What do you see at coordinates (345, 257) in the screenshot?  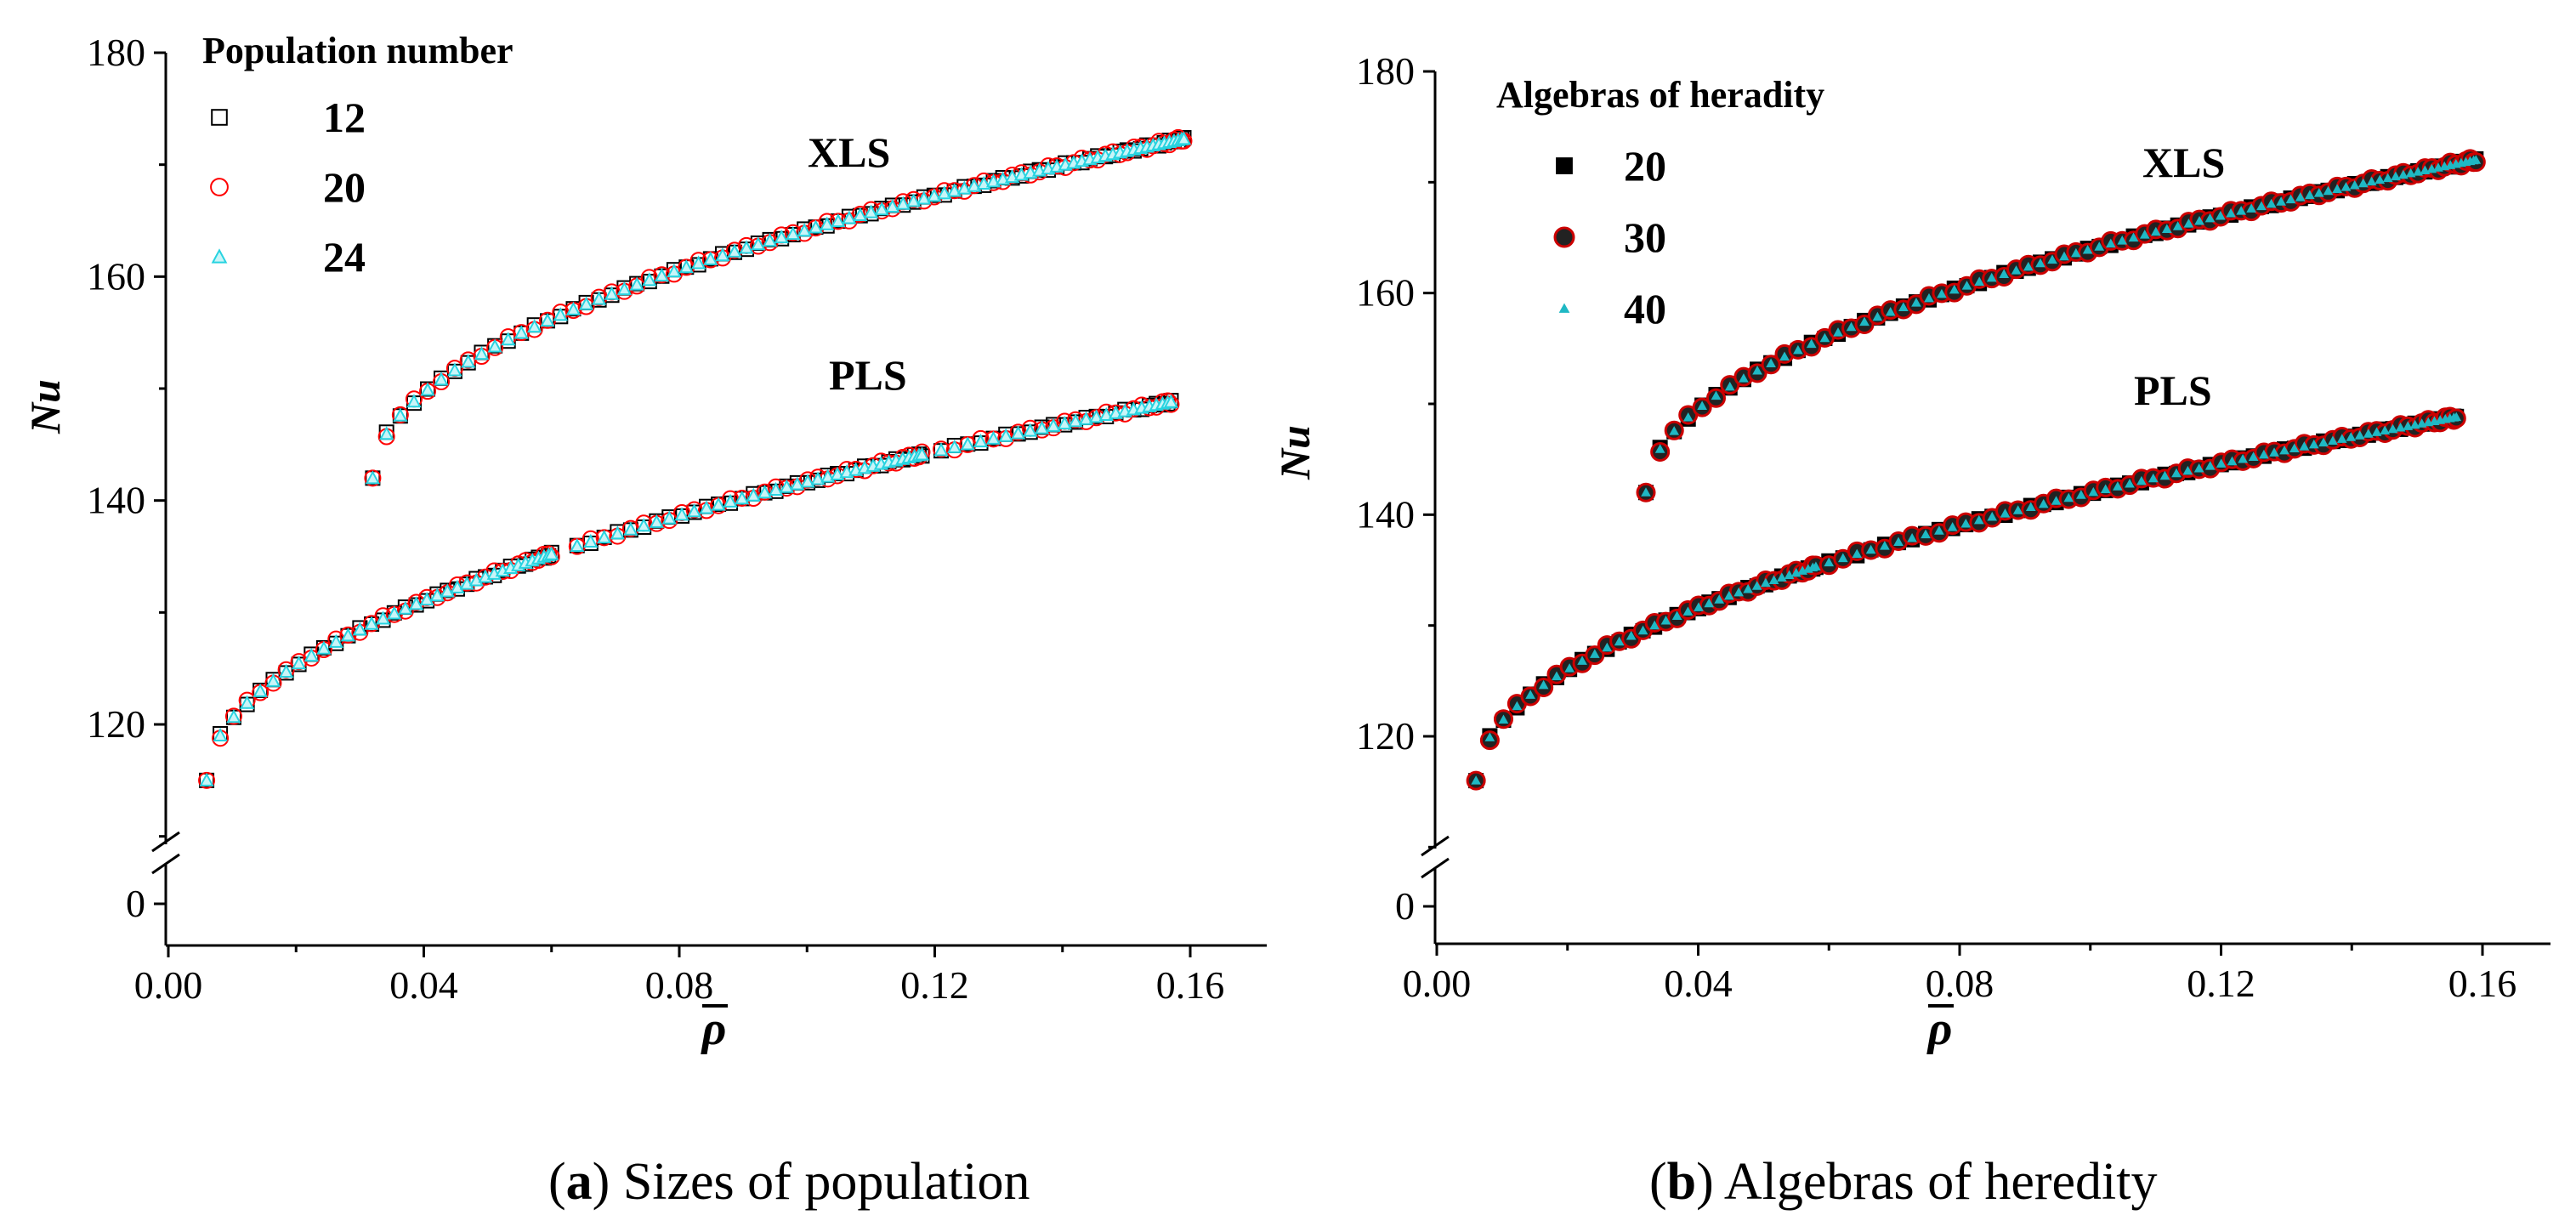 I see `panel-a-legend-label-24: 24` at bounding box center [345, 257].